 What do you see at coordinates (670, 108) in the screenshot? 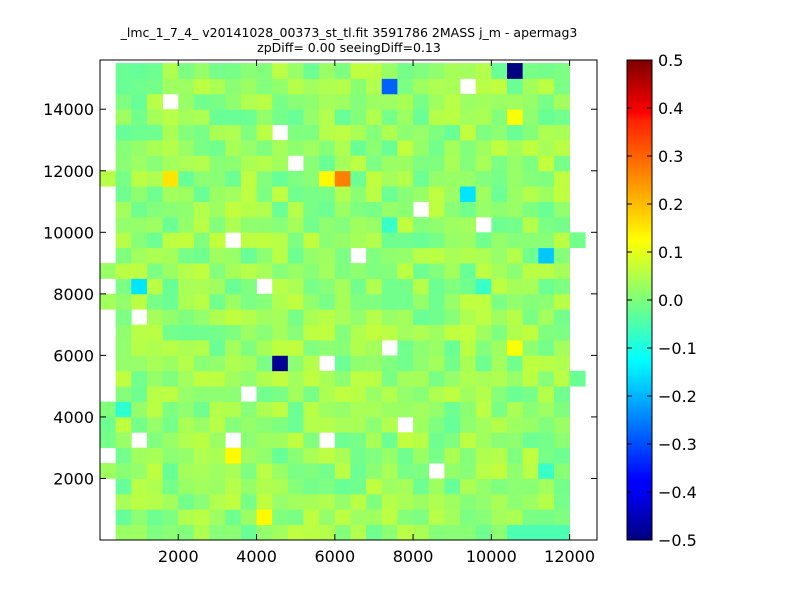
I see `colorbar-tick-label: 0.4` at bounding box center [670, 108].